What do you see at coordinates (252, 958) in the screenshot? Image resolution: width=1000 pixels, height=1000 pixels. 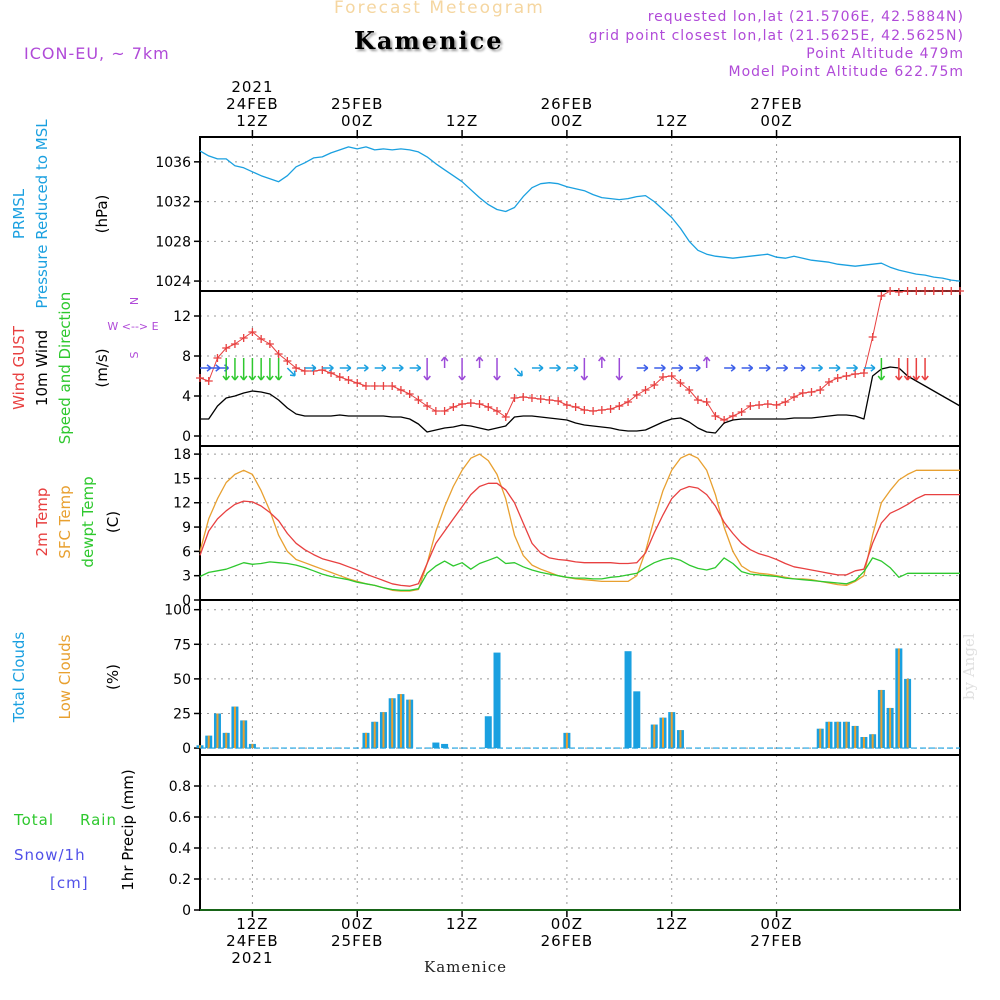 I see `time-label: 2021` at bounding box center [252, 958].